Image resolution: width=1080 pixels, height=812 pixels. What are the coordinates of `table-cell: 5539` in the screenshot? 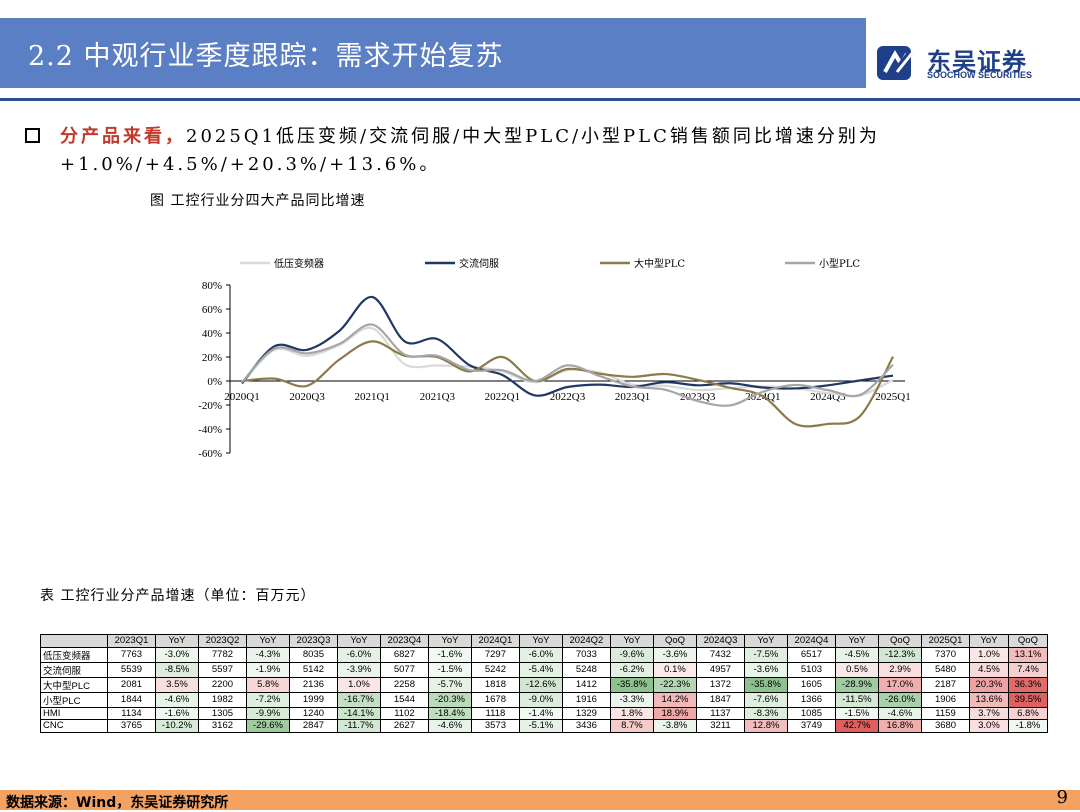 It's located at (131, 669).